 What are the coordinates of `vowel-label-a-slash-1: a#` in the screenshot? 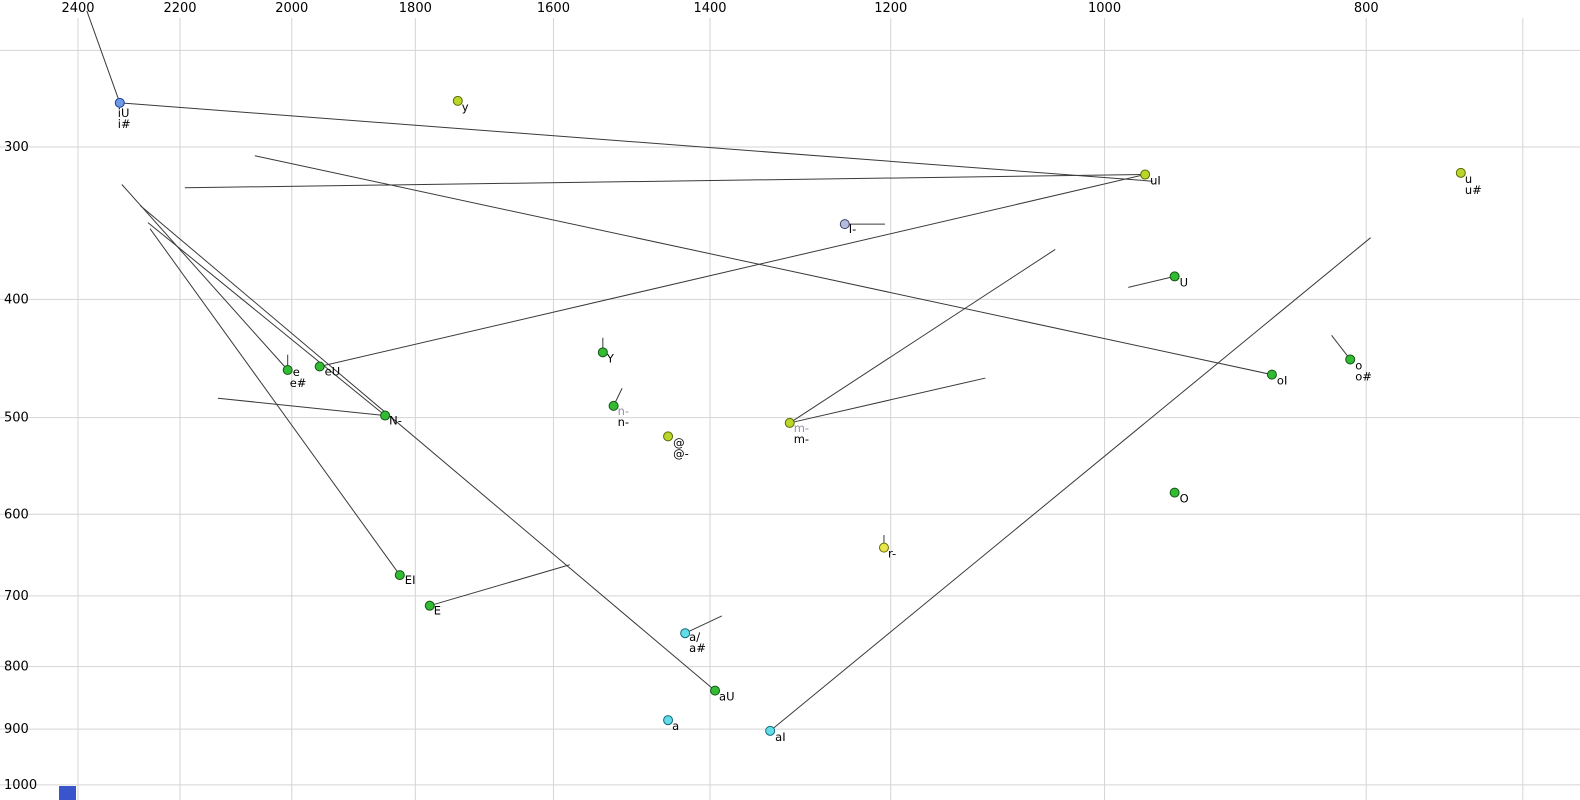 It's located at (697, 648).